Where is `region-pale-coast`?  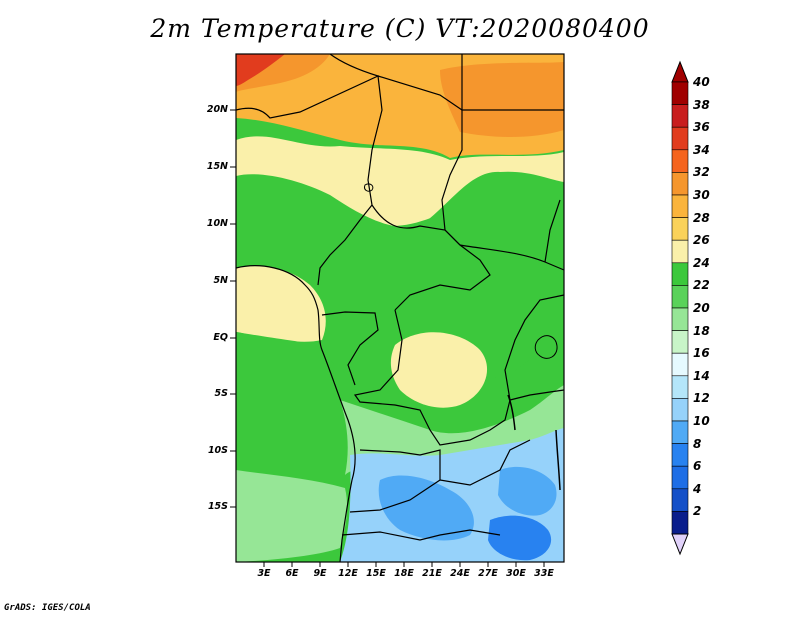 region-pale-coast is located at coordinates (281, 303).